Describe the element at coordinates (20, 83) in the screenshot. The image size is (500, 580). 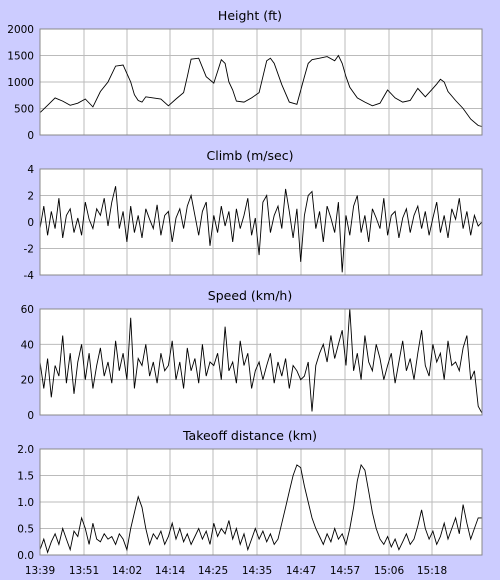
I see `height-ft-ytick-label: 1000` at that location.